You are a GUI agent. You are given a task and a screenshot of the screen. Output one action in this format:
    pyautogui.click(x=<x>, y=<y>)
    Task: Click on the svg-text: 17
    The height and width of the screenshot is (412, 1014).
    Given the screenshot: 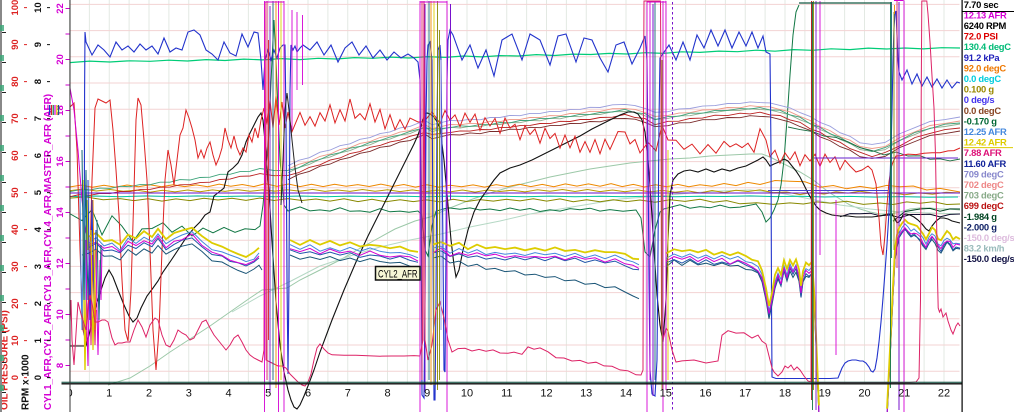 What is the action you would take?
    pyautogui.click(x=745, y=394)
    